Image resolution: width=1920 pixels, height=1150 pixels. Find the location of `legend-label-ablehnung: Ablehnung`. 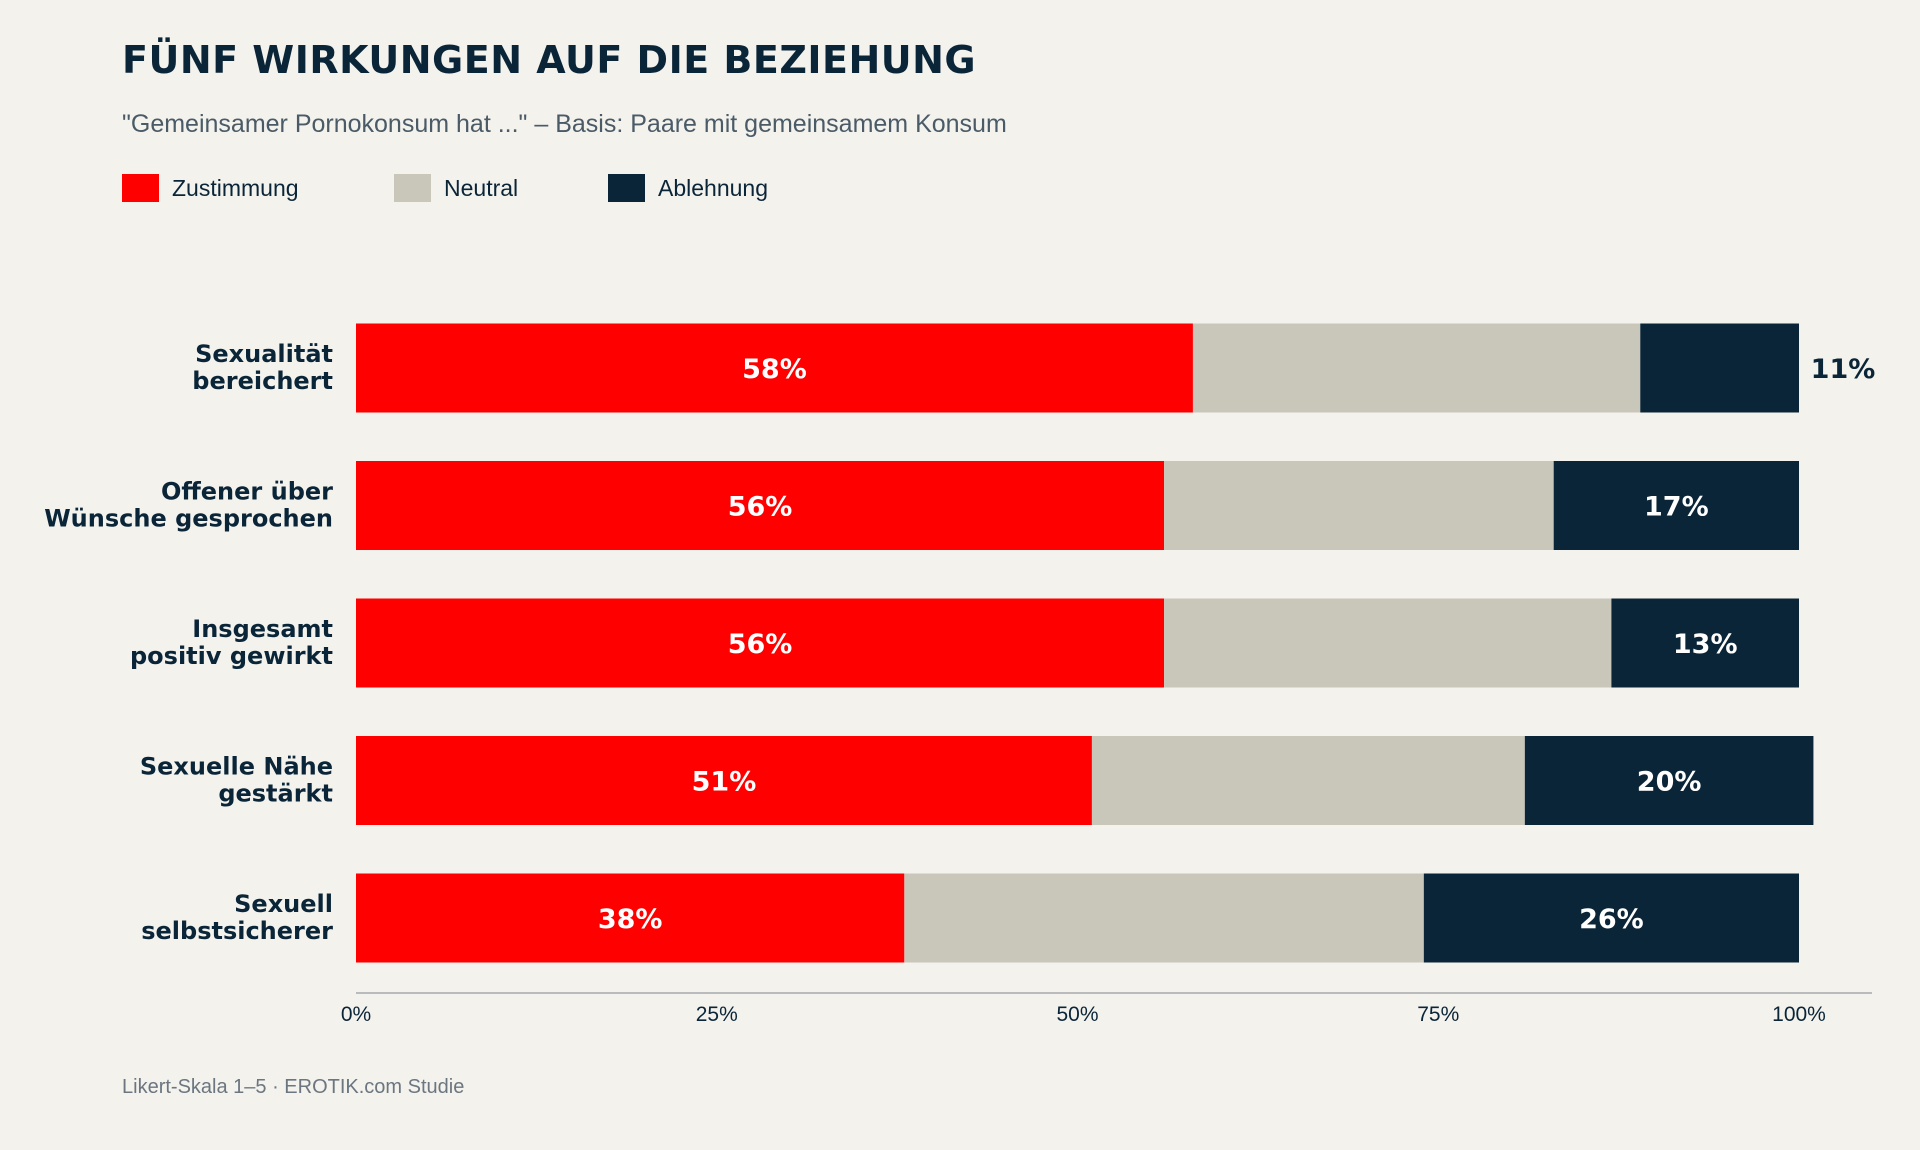

legend-label-ablehnung: Ablehnung is located at coordinates (713, 187).